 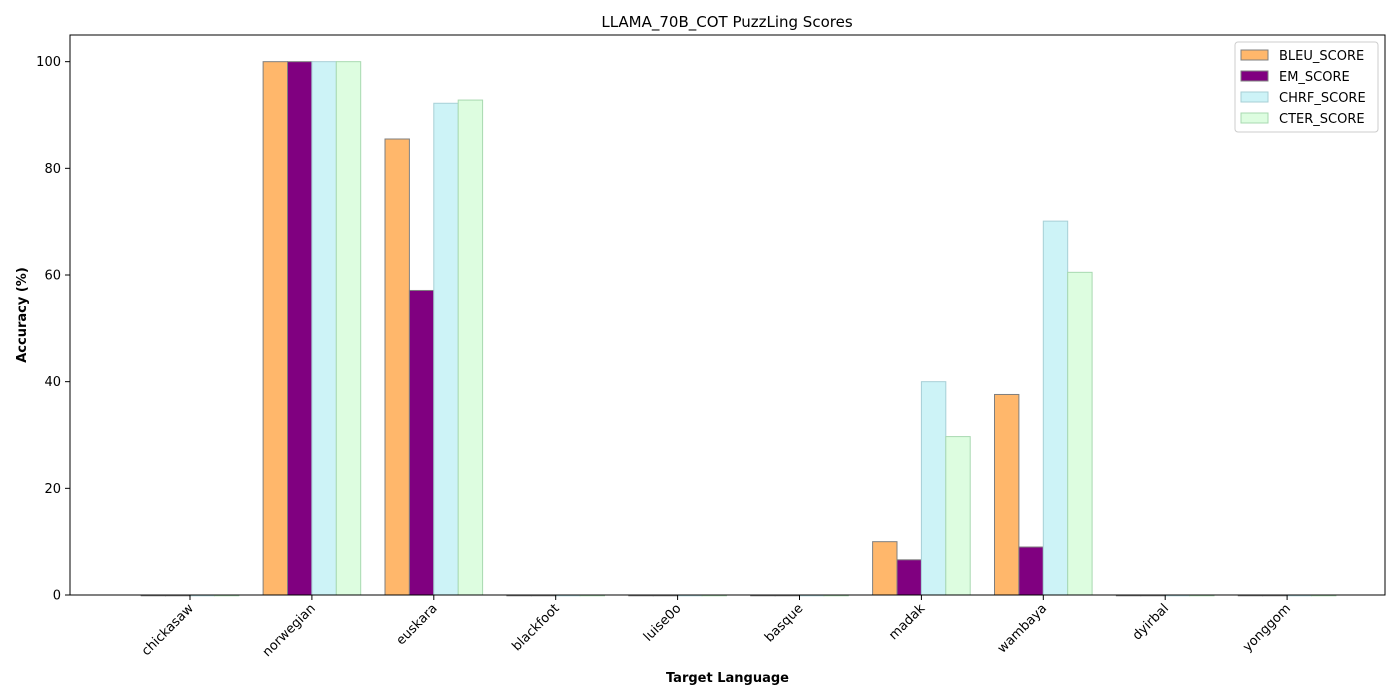 I want to click on bar-cter_score-euskara, so click(x=470, y=347).